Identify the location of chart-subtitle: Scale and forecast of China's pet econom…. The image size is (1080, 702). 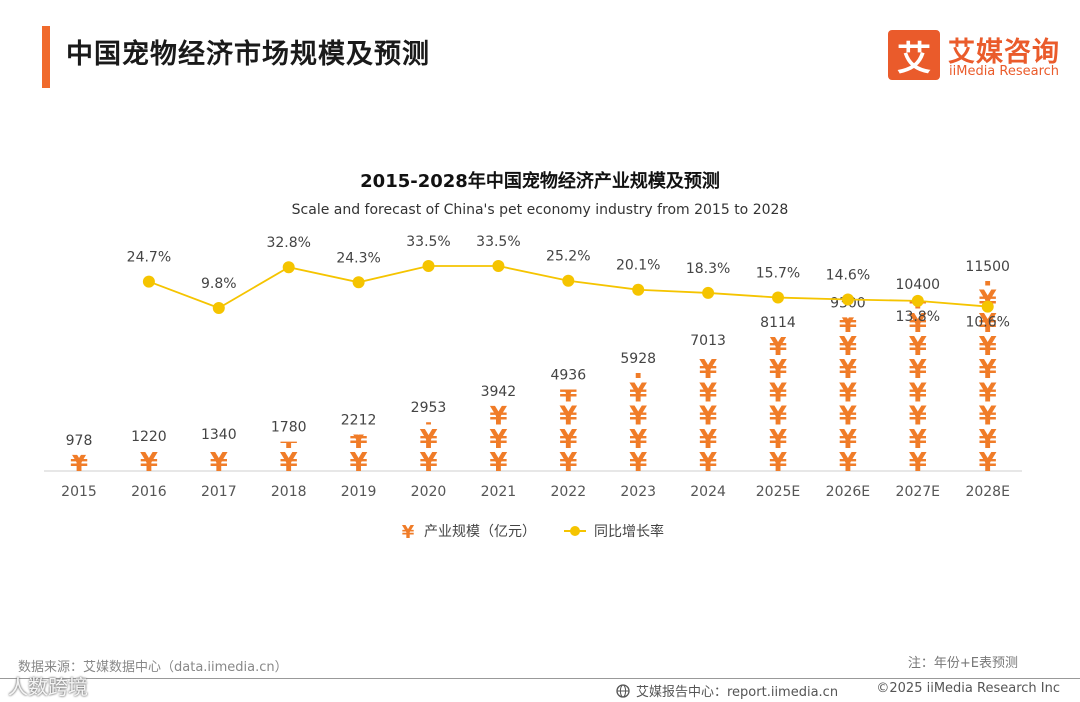
(540, 210).